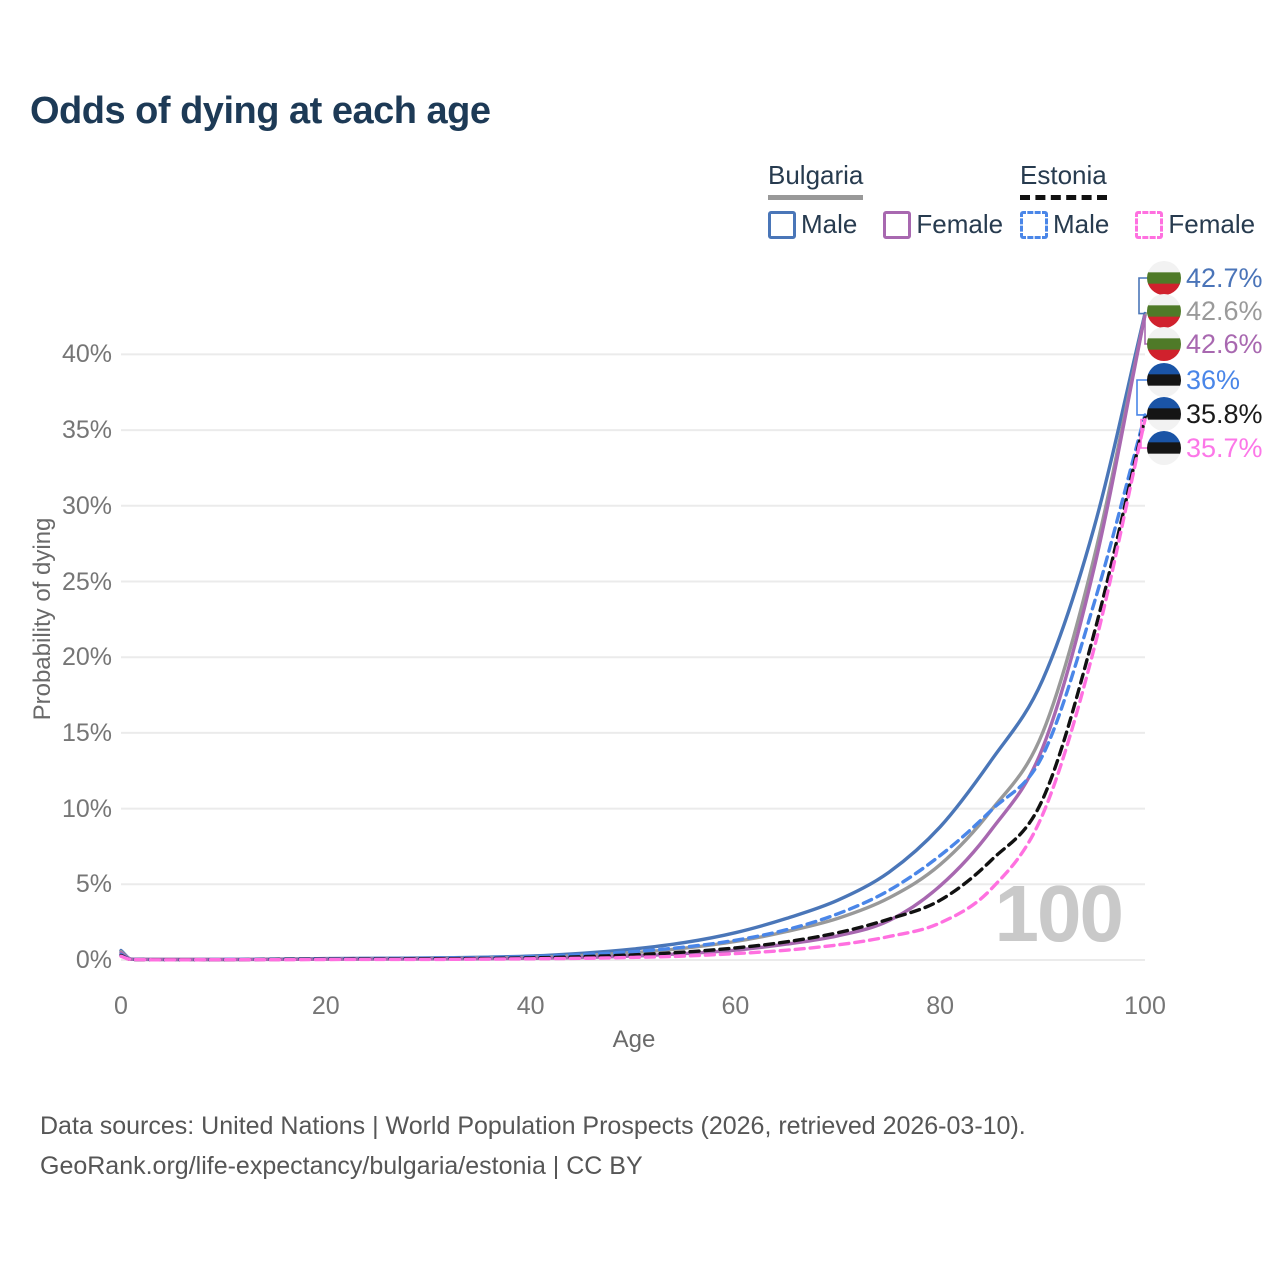 This screenshot has height=1280, width=1280. Describe the element at coordinates (960, 224) in the screenshot. I see `legend-label-bulgaria-female: Female` at that location.